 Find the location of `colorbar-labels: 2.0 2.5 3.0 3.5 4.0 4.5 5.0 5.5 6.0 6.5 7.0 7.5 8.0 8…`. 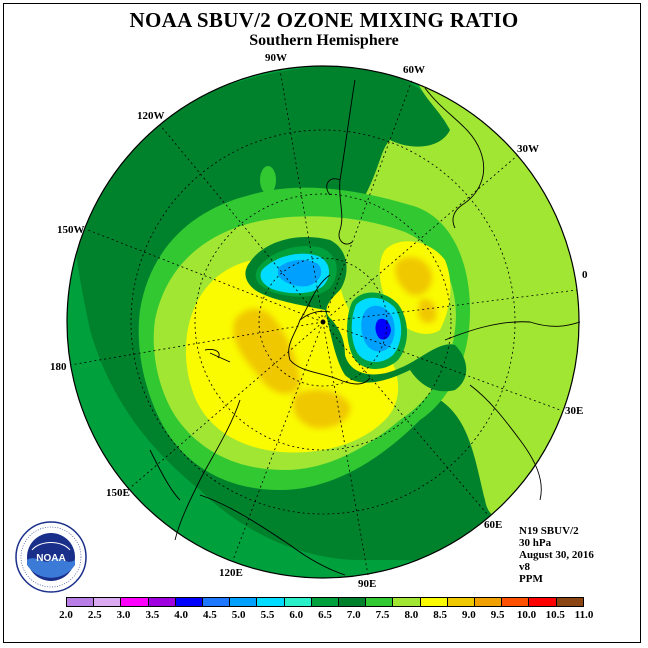

colorbar-labels: 2.0 2.5 3.0 3.5 4.0 4.5 5.0 5.5 6.0 6.5 7.0 7.5 8.0 8… is located at coordinates (324, 616).